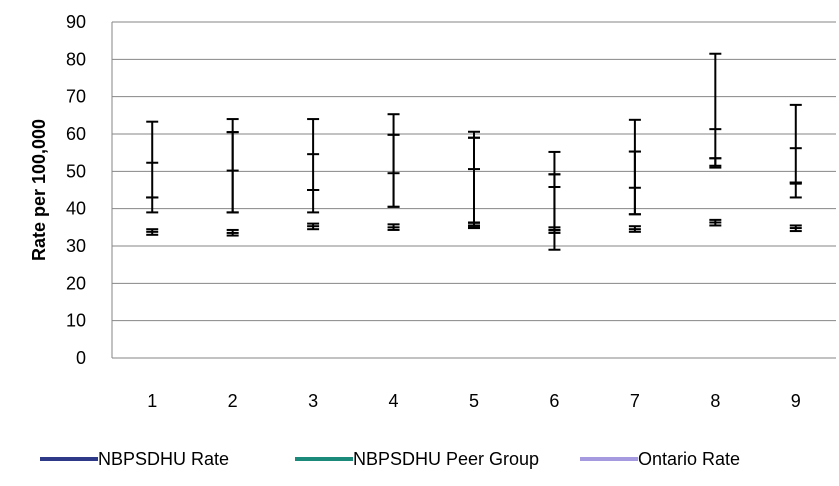 The image size is (839, 486). I want to click on y-tick-labels: 0 10 20 30 40 50 60 70 80 90, so click(76, 190).